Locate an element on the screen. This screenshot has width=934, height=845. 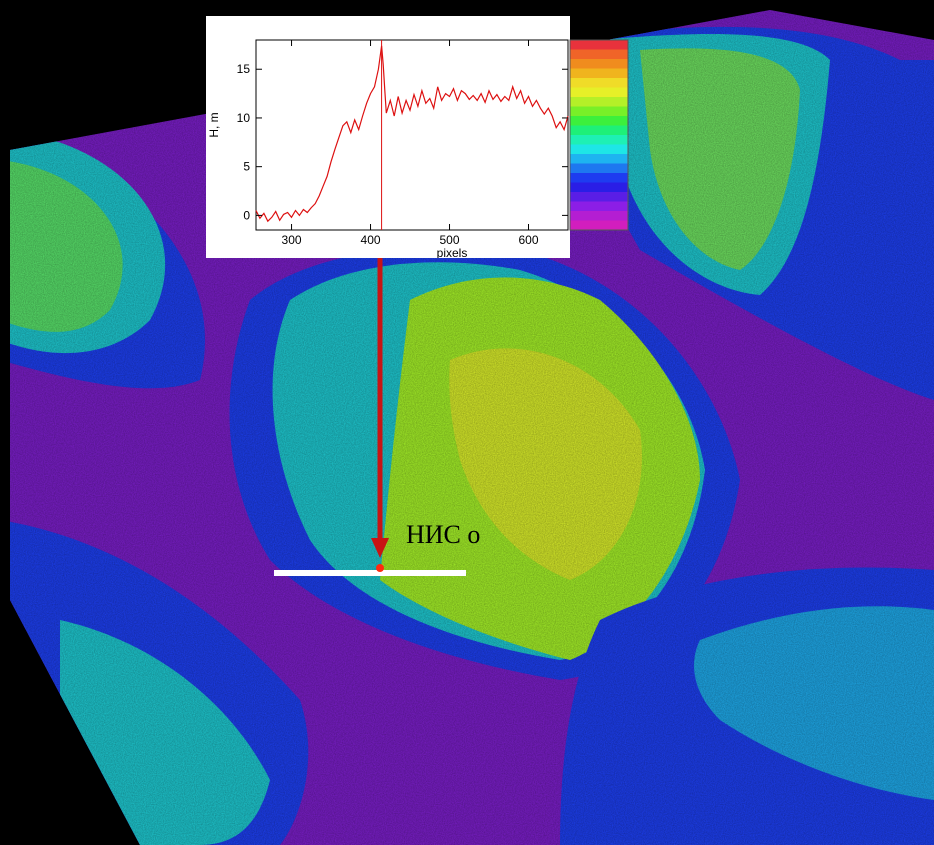
x-axis-label: pixels is located at coordinates (452, 252).